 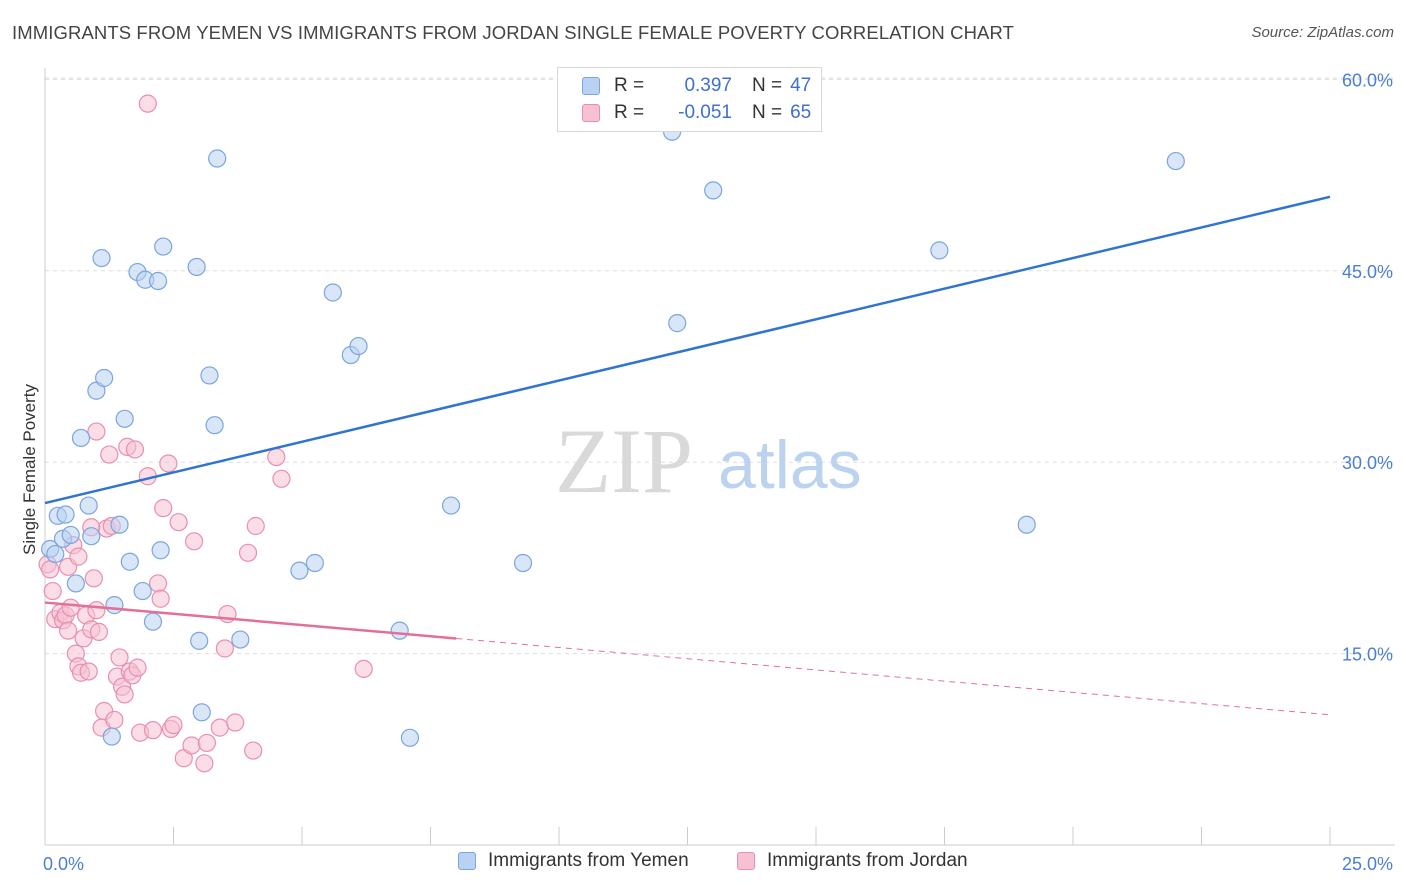 I want to click on watermark: ZIP atlas, so click(x=708, y=461).